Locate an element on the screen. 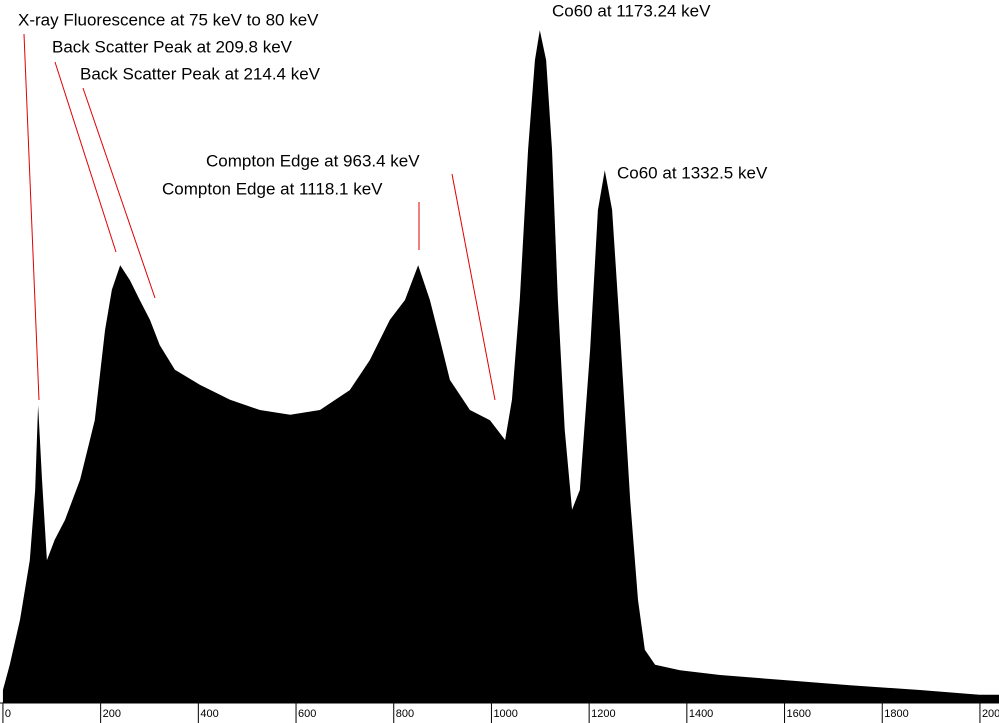 The image size is (999, 723). x-tick-label: 600 is located at coordinates (307, 714).